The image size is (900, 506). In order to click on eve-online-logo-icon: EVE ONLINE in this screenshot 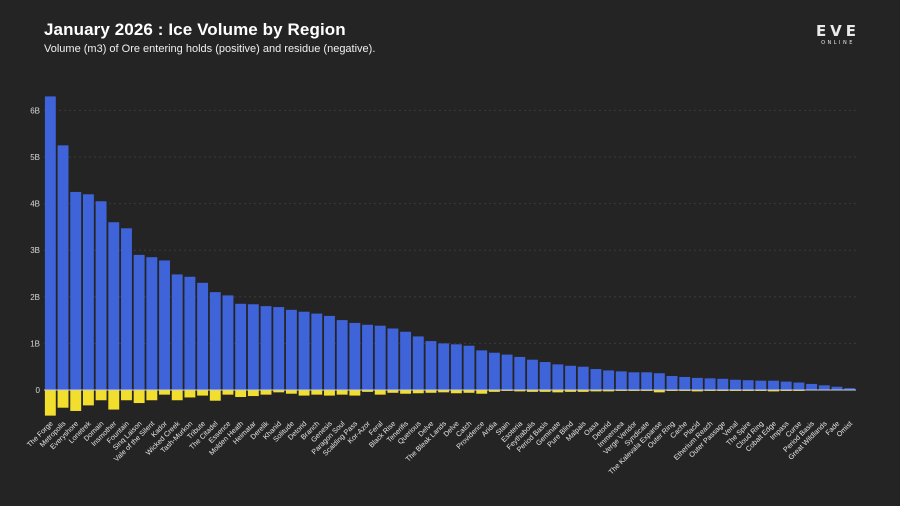, I will do `click(838, 36)`.